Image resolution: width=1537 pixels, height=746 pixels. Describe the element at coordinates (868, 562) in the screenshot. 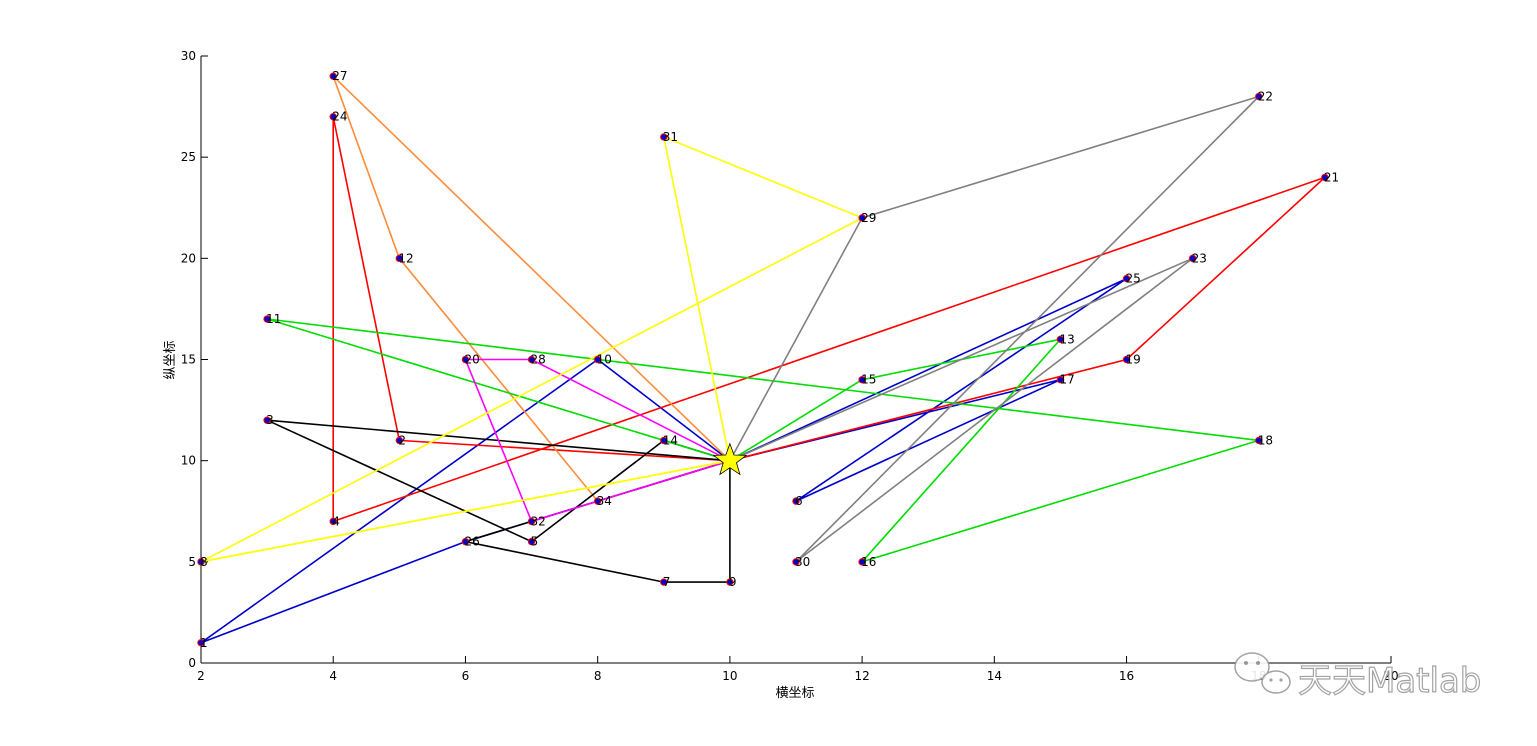

I see `customer-label: 16` at that location.